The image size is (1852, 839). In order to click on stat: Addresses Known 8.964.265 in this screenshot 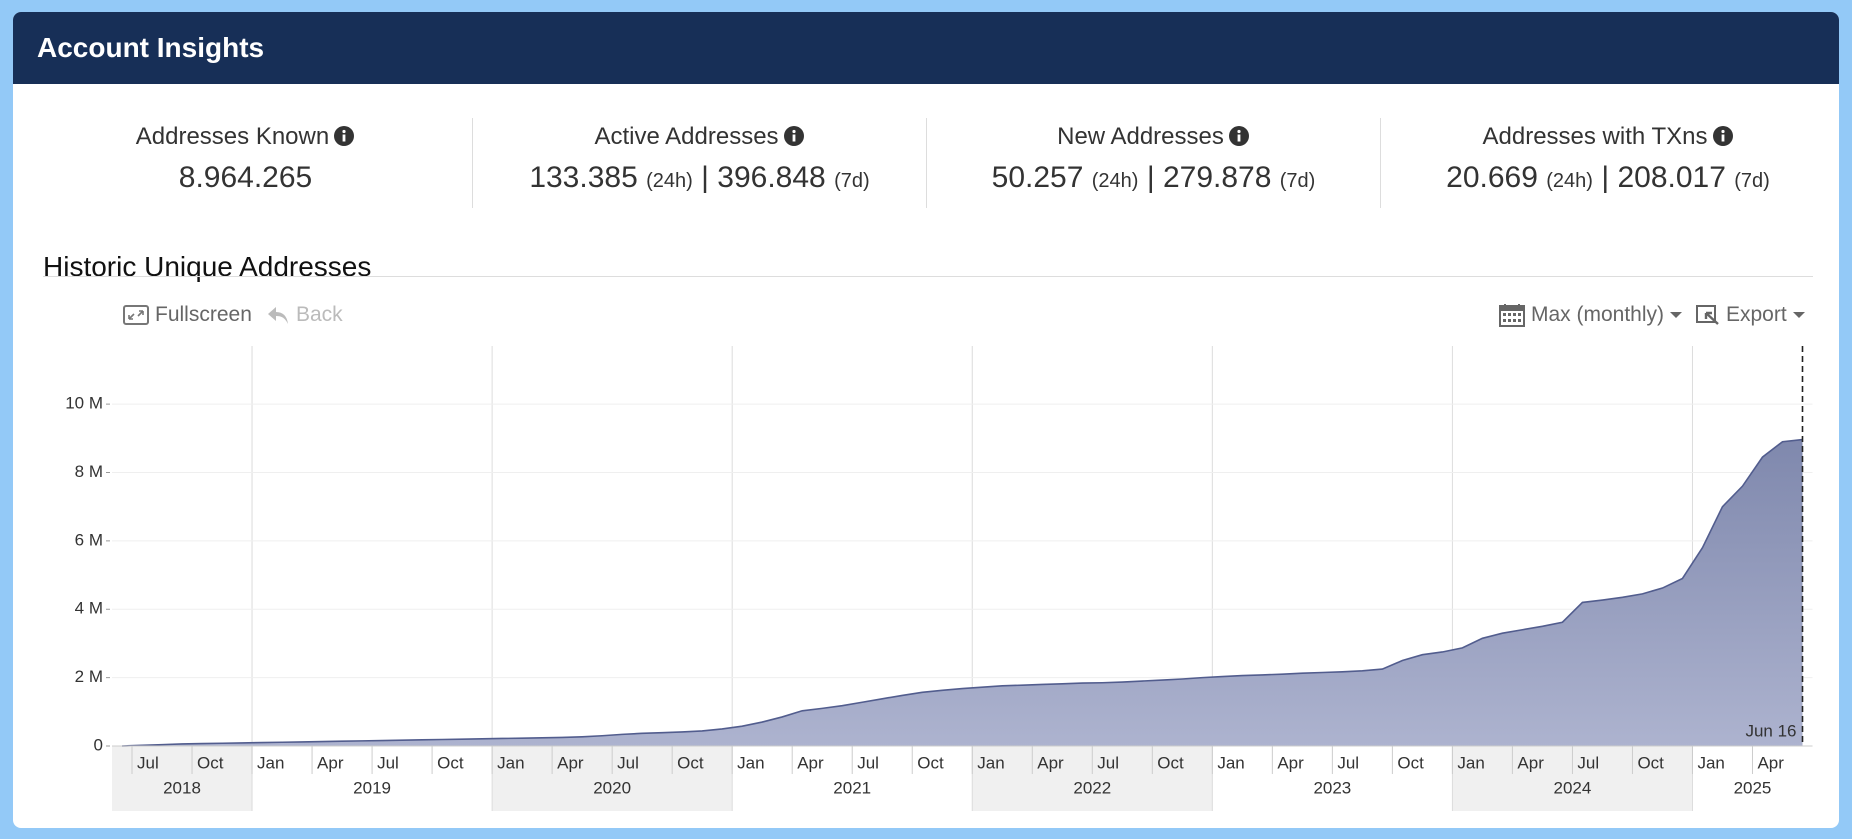, I will do `click(246, 163)`.